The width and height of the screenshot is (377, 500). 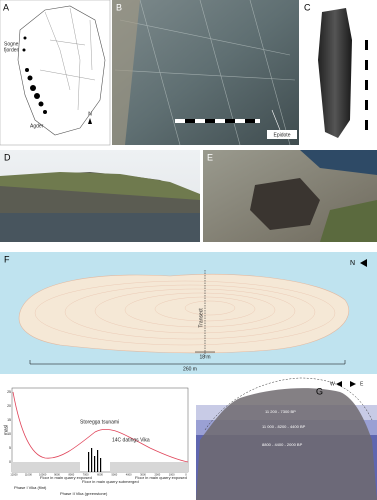 I want to click on x-tick-label: 1000, so click(x=172, y=475).